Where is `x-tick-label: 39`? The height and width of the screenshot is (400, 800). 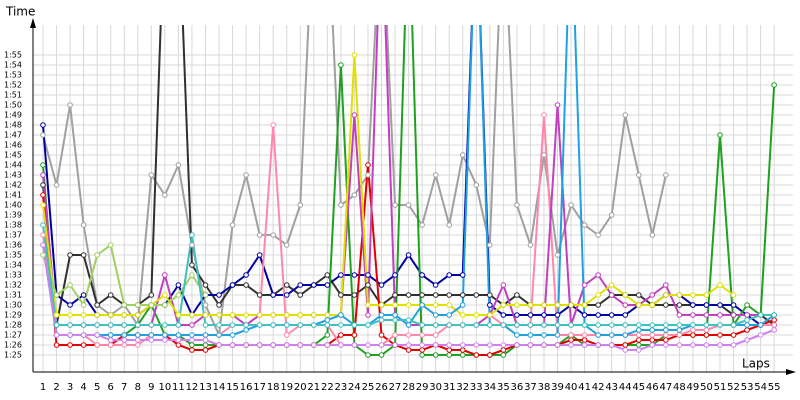 x-tick-label: 39 is located at coordinates (557, 387).